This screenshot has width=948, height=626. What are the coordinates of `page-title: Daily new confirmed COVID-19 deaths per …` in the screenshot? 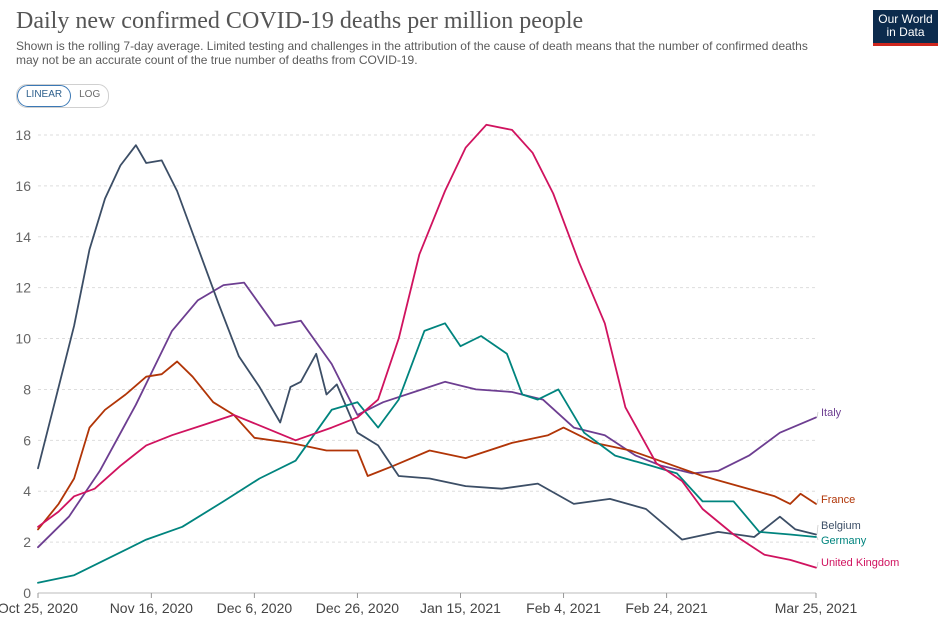 It's located at (300, 21).